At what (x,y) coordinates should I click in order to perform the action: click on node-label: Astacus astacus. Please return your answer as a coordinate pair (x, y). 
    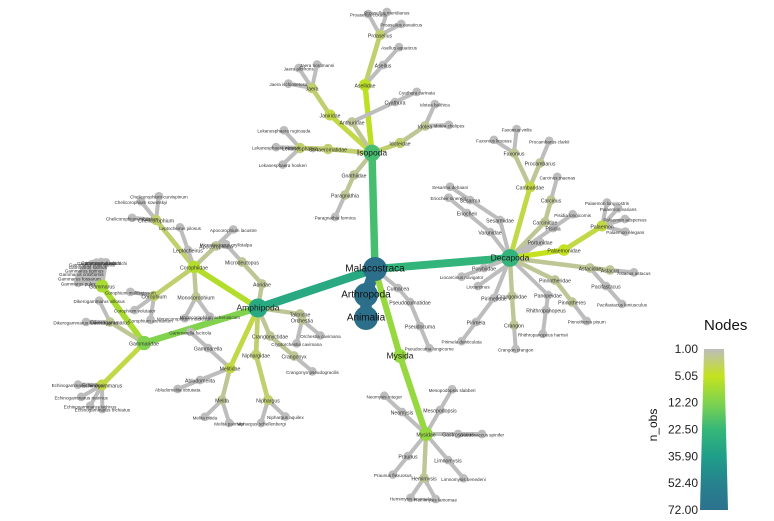
    Looking at the image, I should click on (634, 273).